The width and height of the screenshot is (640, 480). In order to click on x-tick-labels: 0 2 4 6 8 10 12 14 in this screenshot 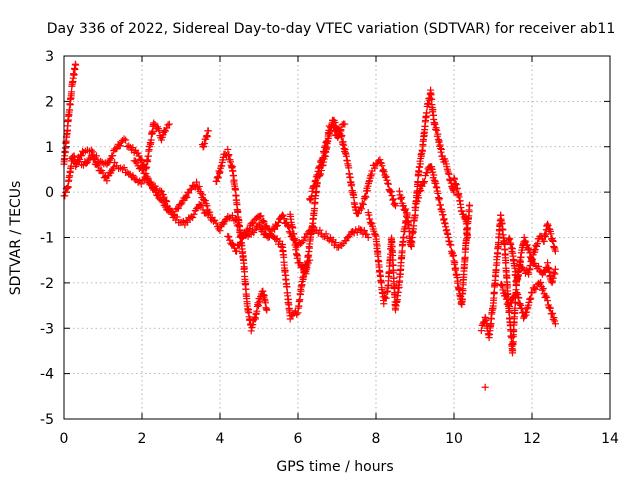, I will do `click(339, 439)`.